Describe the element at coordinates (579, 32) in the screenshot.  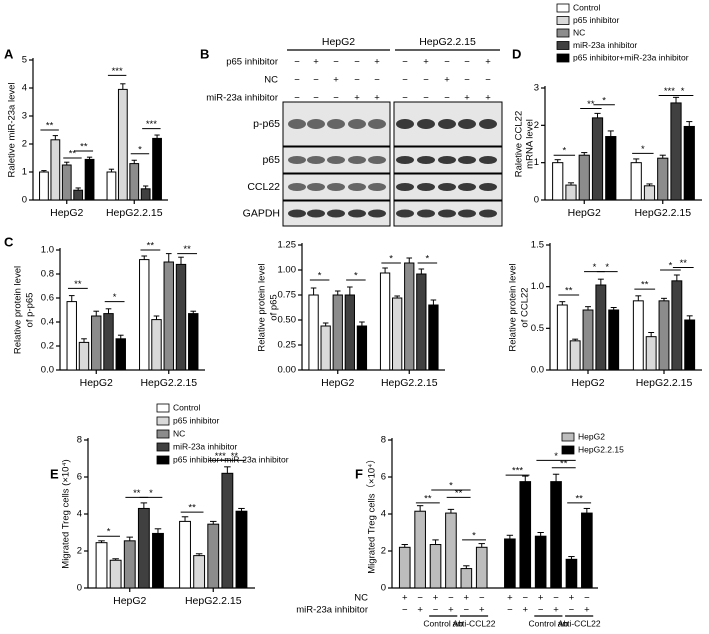
I see `legend-label: NC` at that location.